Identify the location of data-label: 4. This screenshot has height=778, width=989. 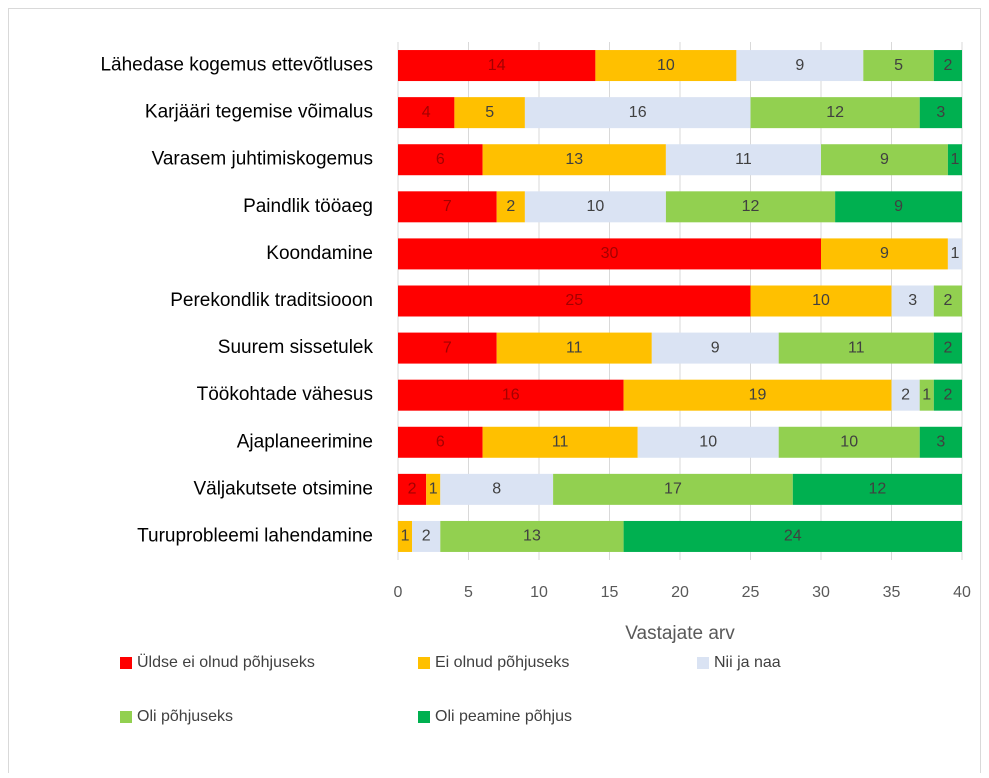
(426, 112).